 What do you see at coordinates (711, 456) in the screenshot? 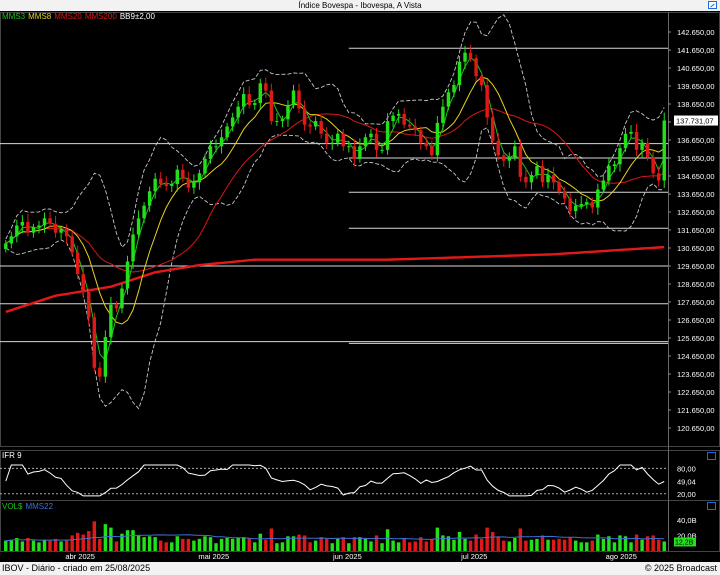
I see `ifr-expand-icon` at bounding box center [711, 456].